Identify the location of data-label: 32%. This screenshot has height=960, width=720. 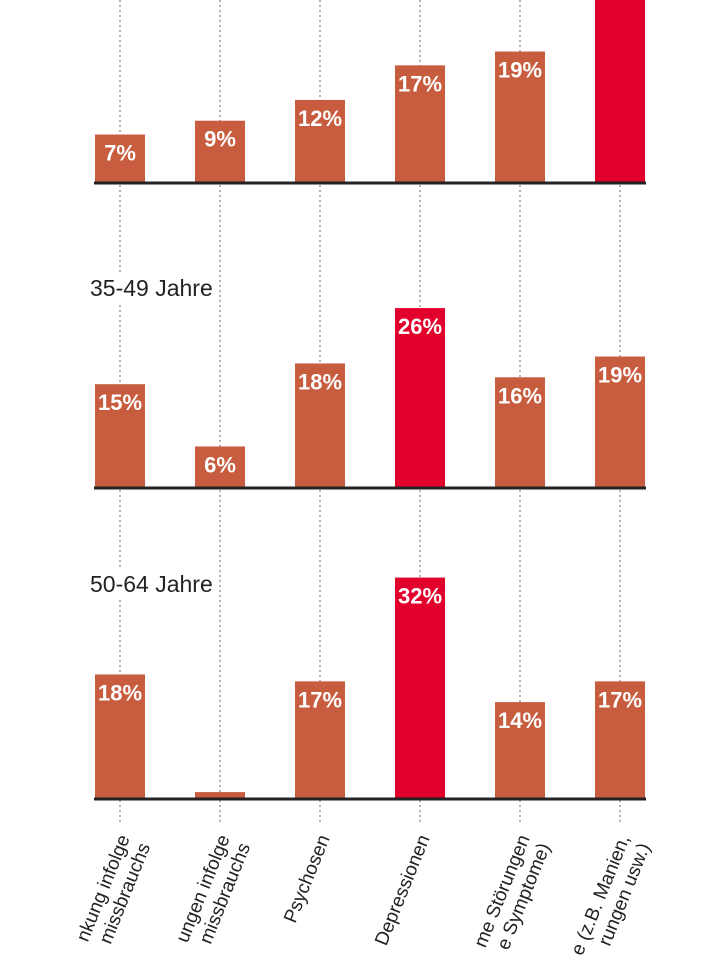
(420, 596).